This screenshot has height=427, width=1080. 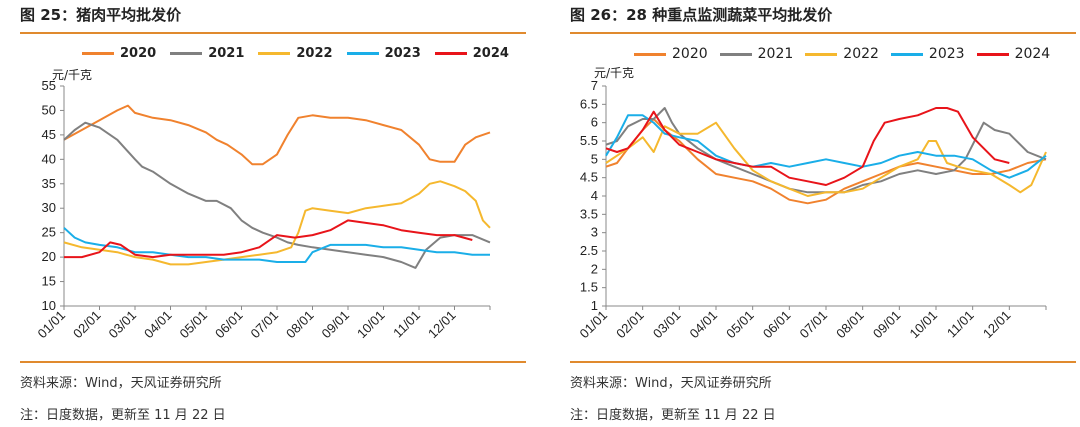 What do you see at coordinates (101, 15) in the screenshot?
I see `figure-title: 图 25：猪肉平均批发价` at bounding box center [101, 15].